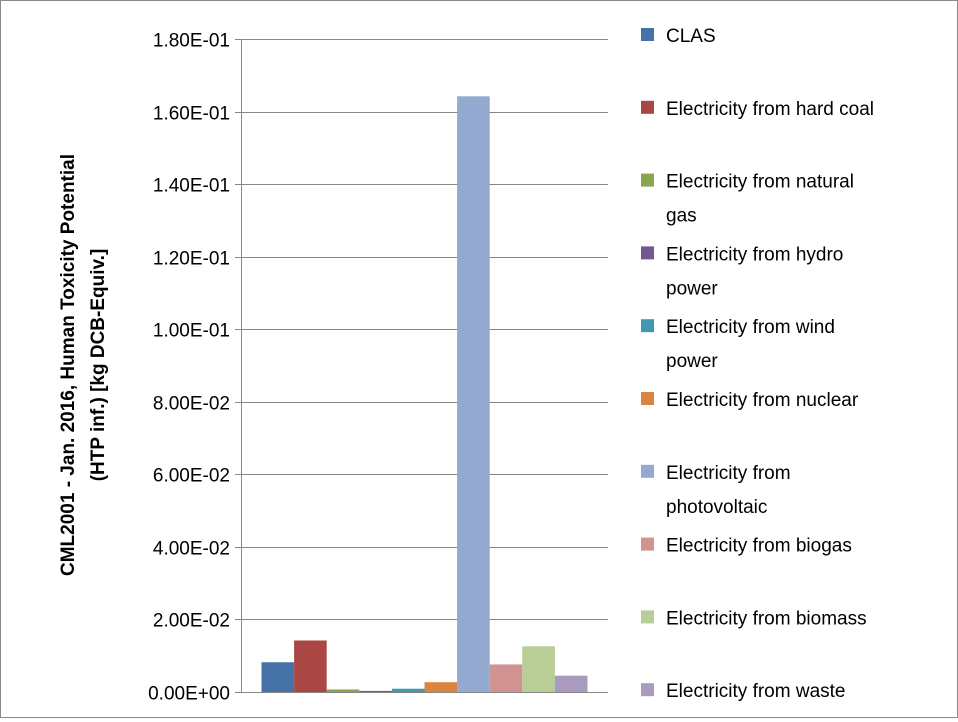  I want to click on bar-clas, so click(278, 677).